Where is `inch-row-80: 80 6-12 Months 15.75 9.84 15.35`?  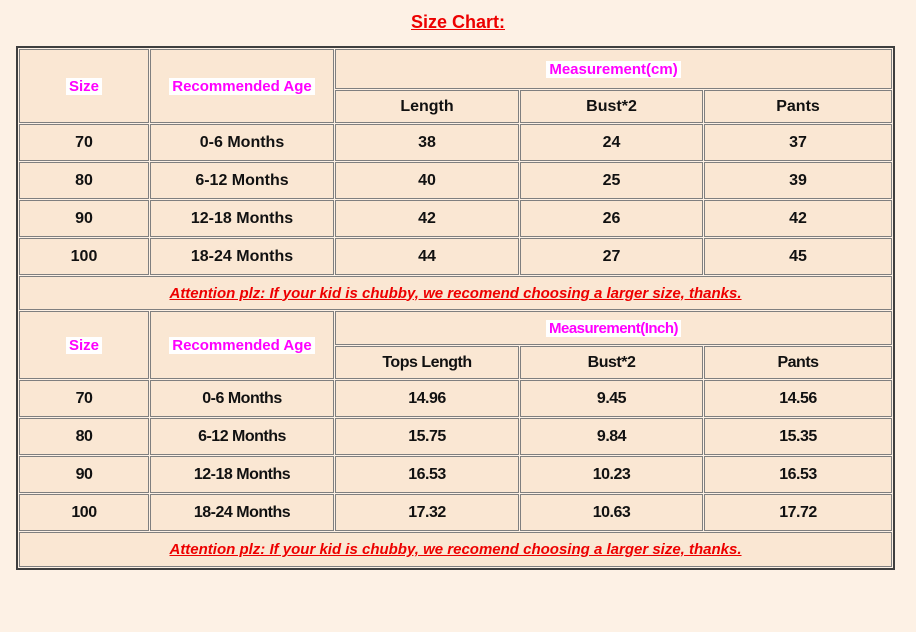
inch-row-80: 80 6-12 Months 15.75 9.84 15.35 is located at coordinates (456, 436).